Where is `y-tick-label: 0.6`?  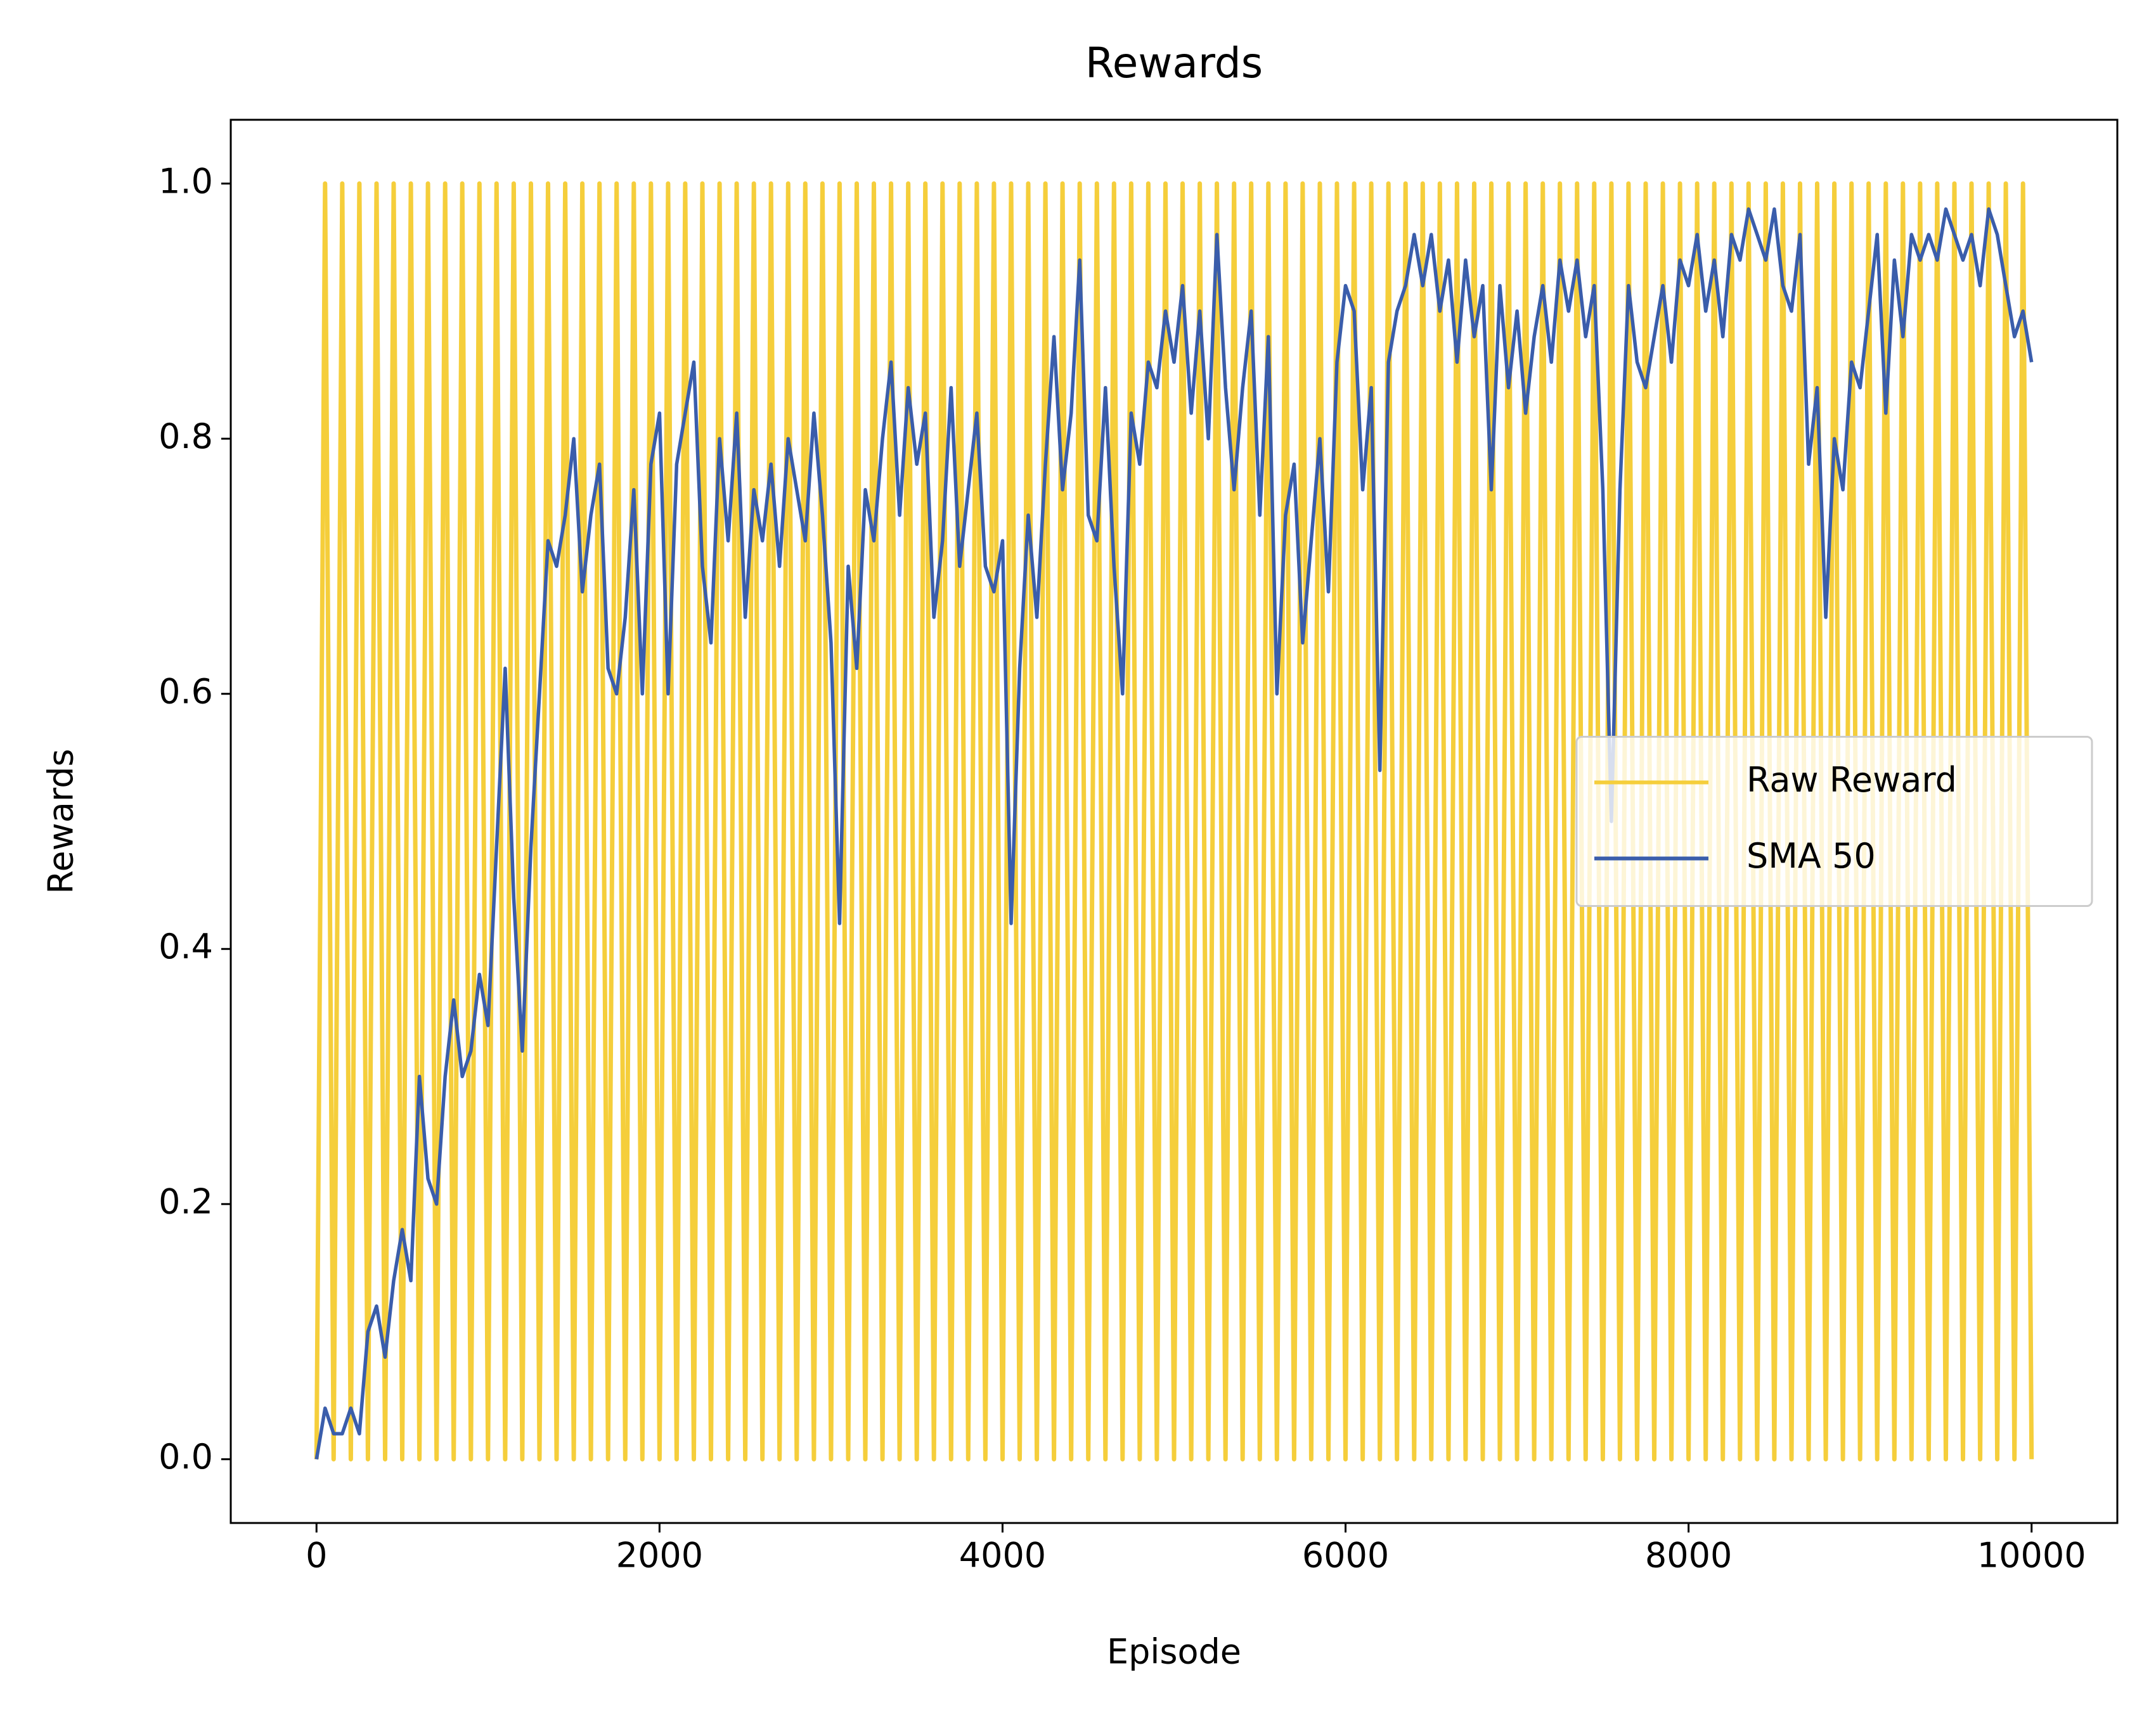 y-tick-label: 0.6 is located at coordinates (186, 691).